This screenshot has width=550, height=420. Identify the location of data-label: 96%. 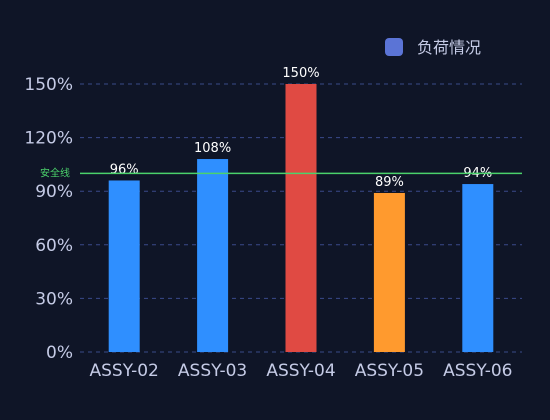
(124, 169).